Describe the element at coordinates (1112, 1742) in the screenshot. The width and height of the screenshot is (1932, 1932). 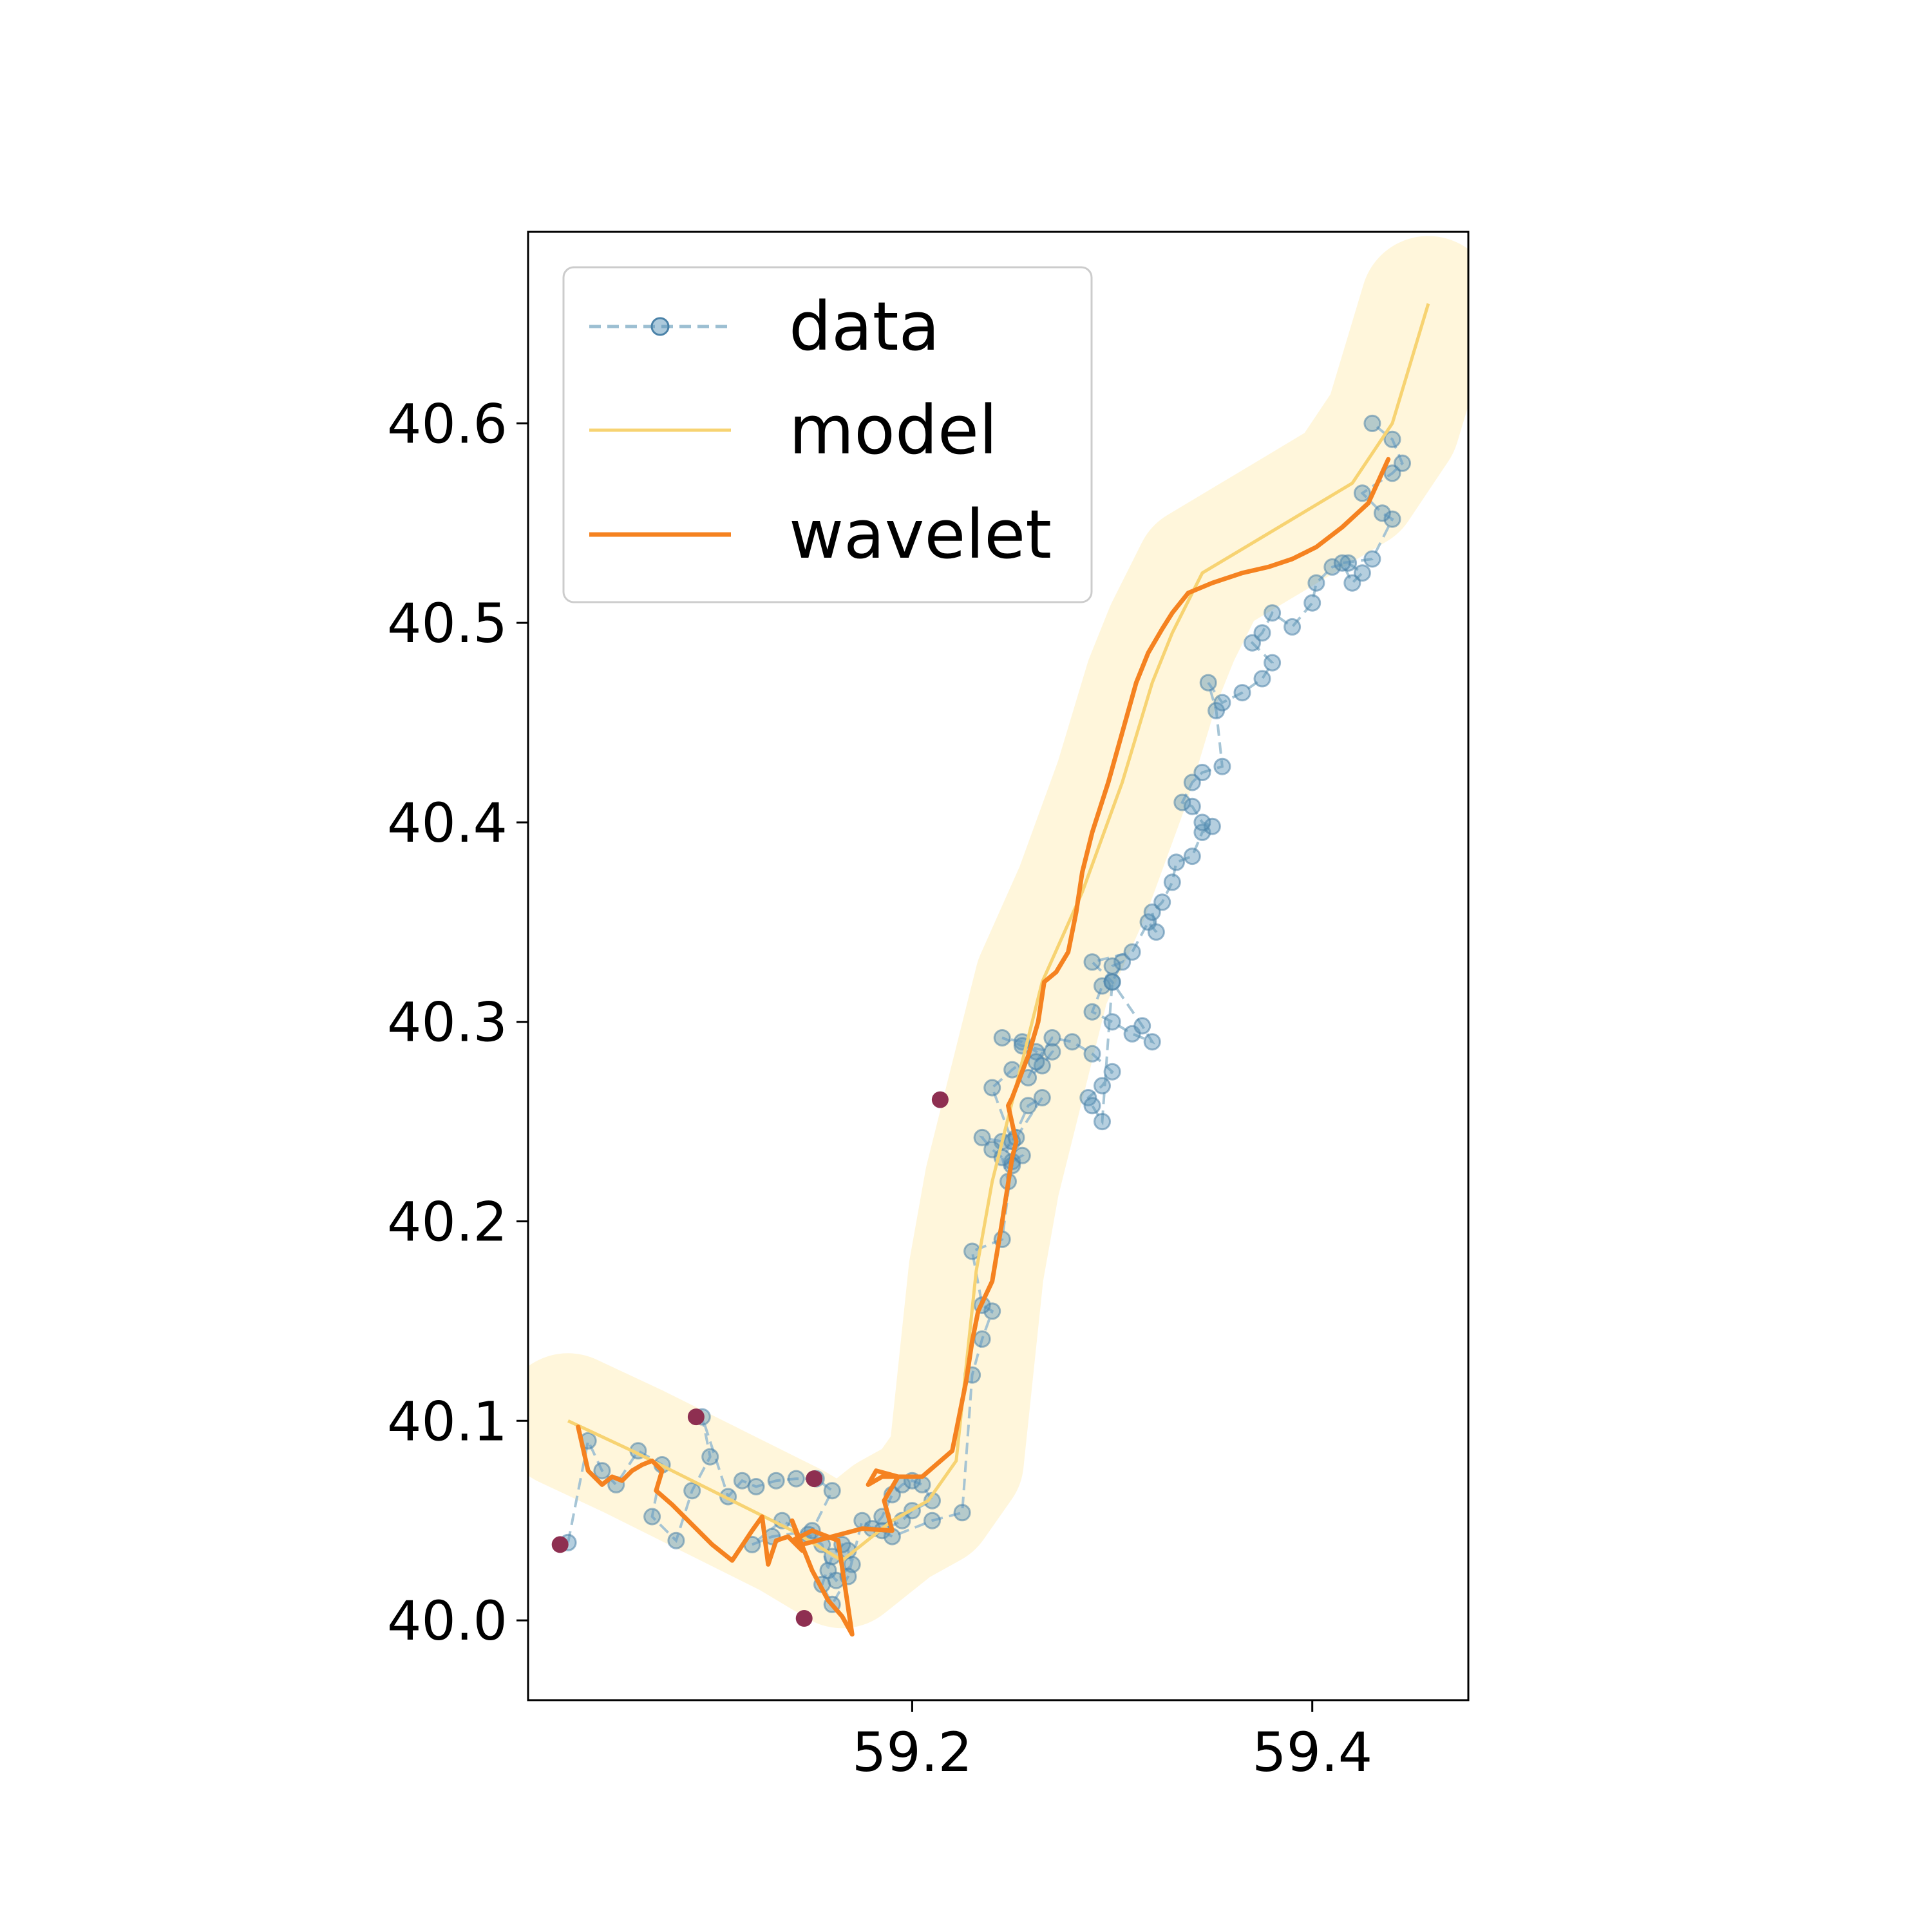
I see `x-axis-ticks: 59.2 59.4` at that location.